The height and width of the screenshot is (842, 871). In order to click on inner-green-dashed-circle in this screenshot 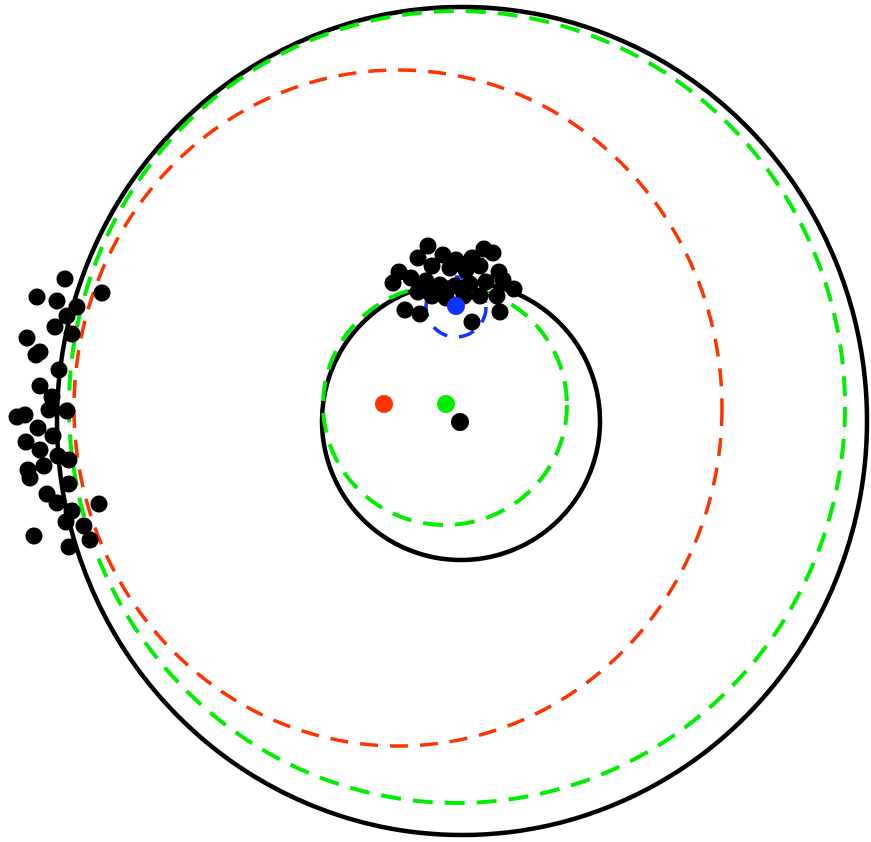, I will do `click(445, 405)`.